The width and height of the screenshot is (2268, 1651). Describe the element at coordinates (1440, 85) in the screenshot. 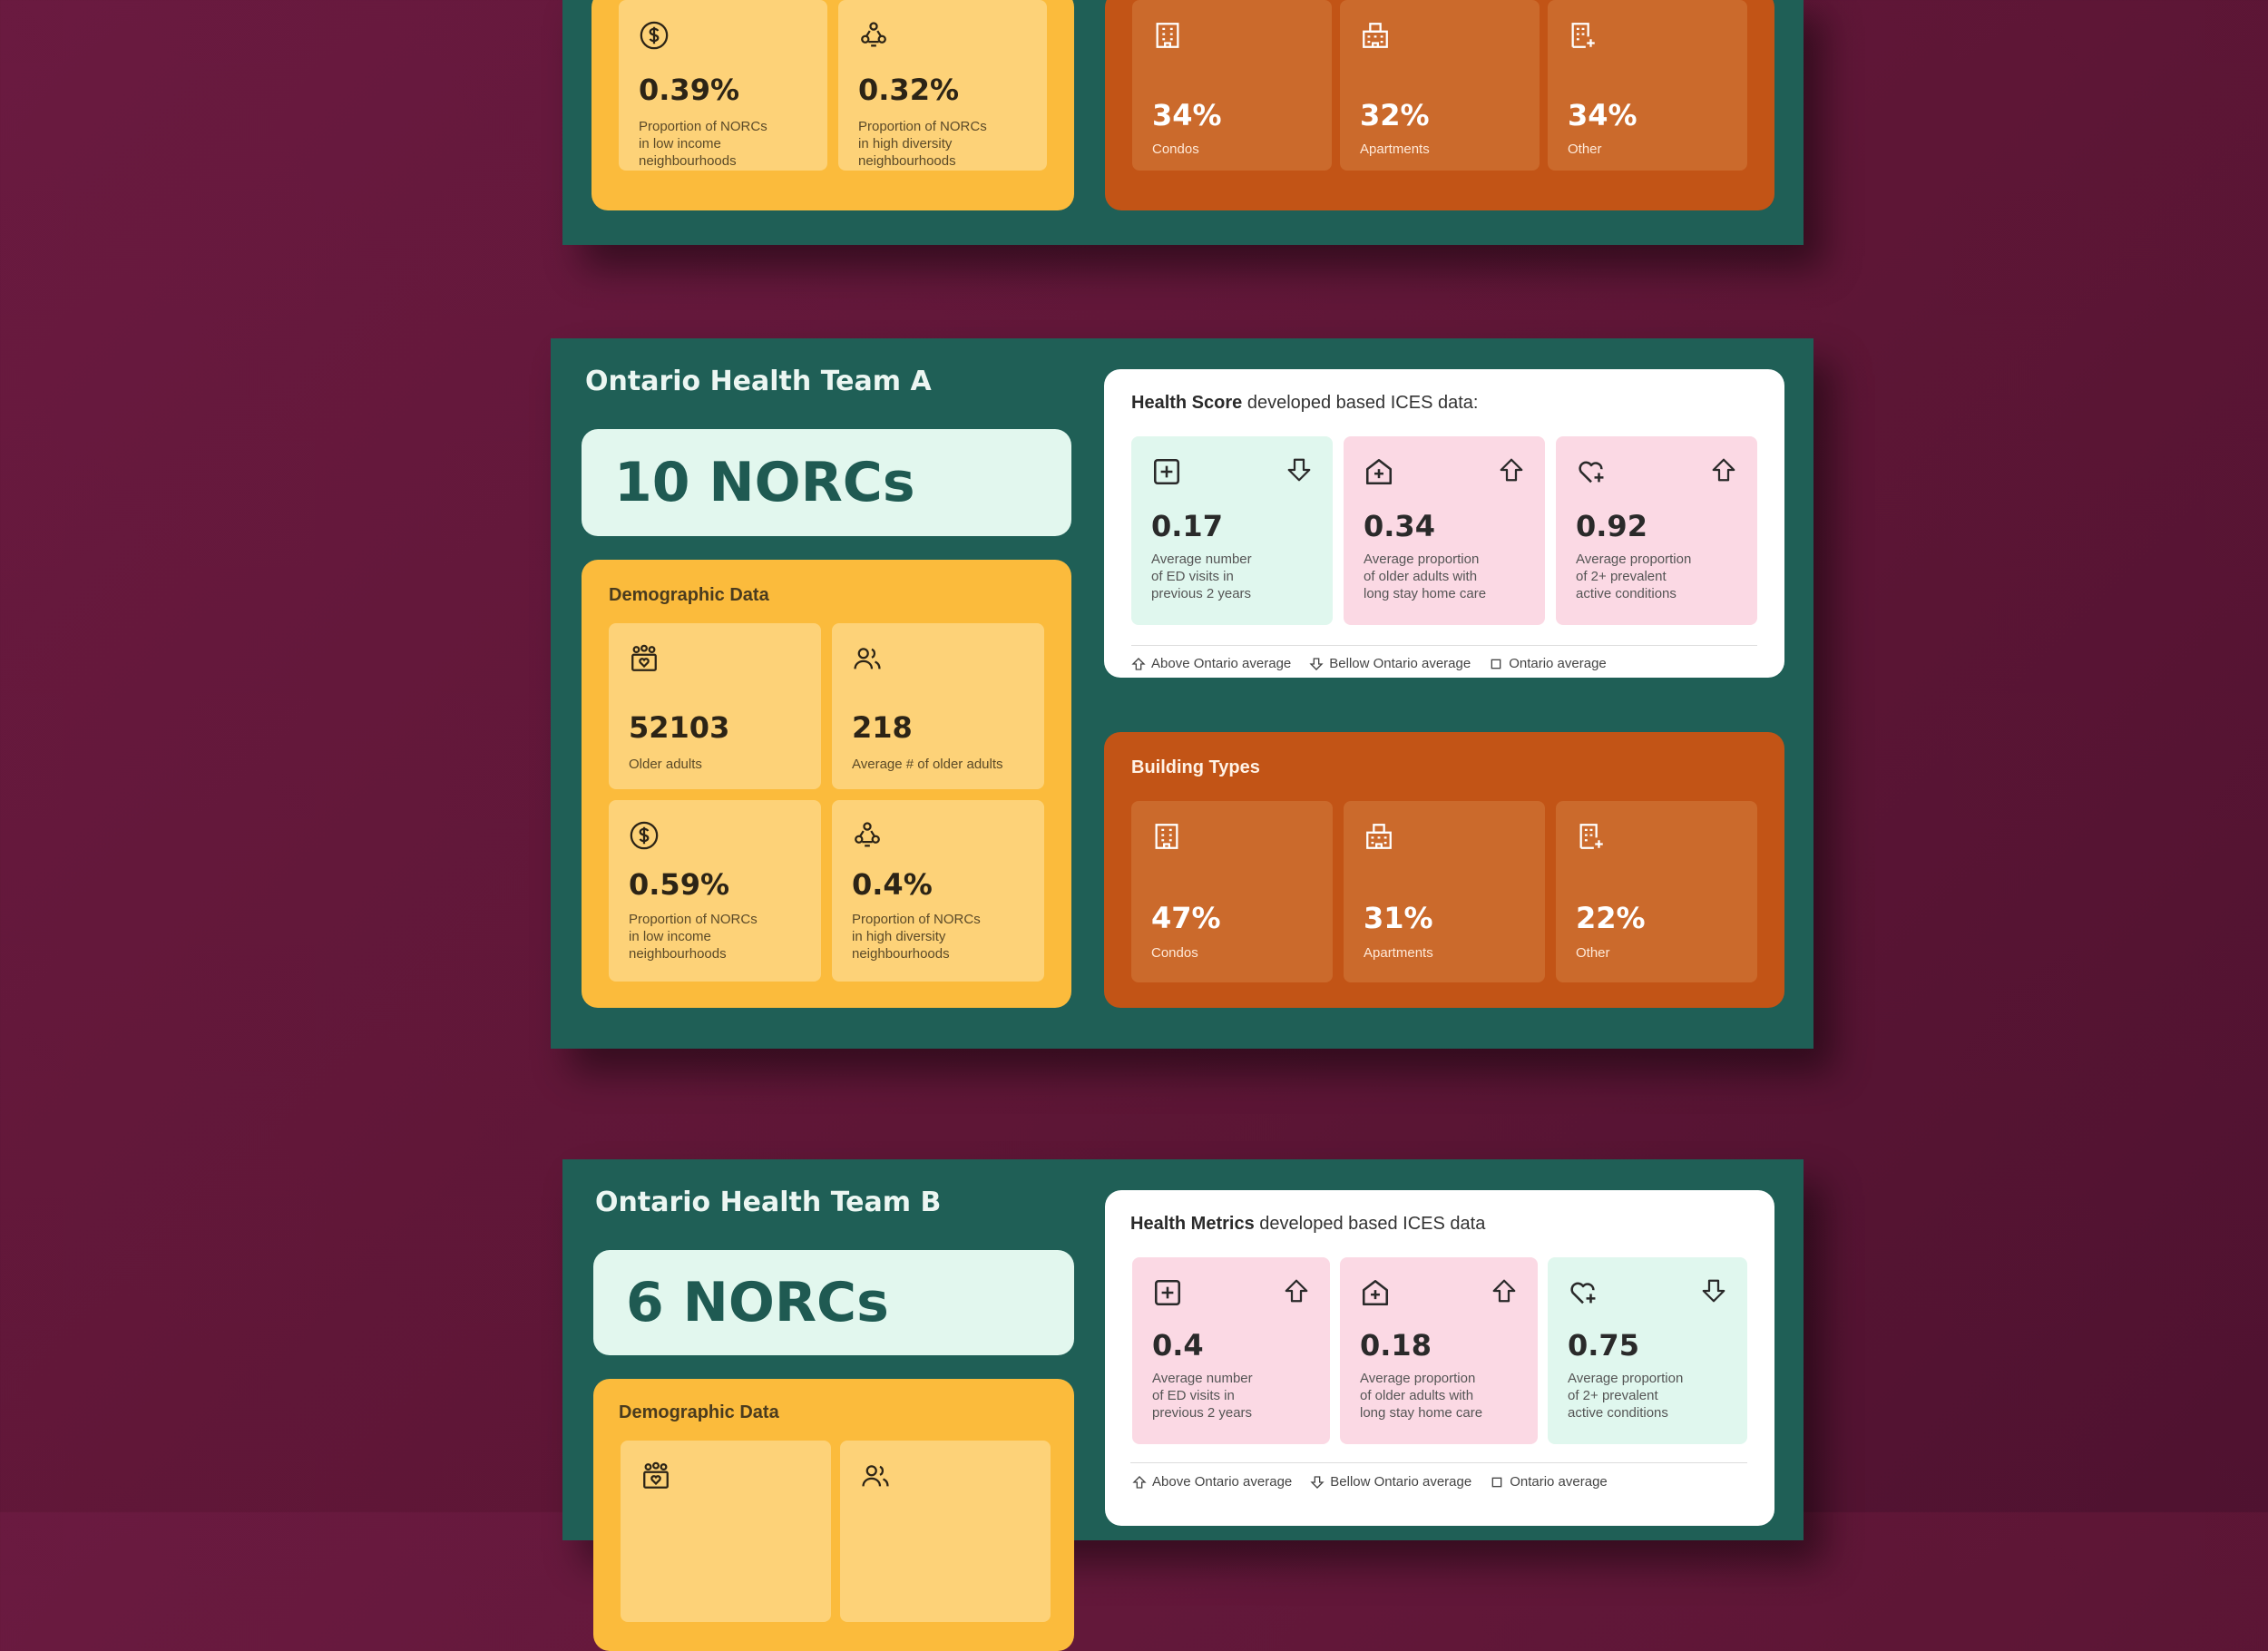

I see `building-tile-apartments: 32% Apartments` at that location.